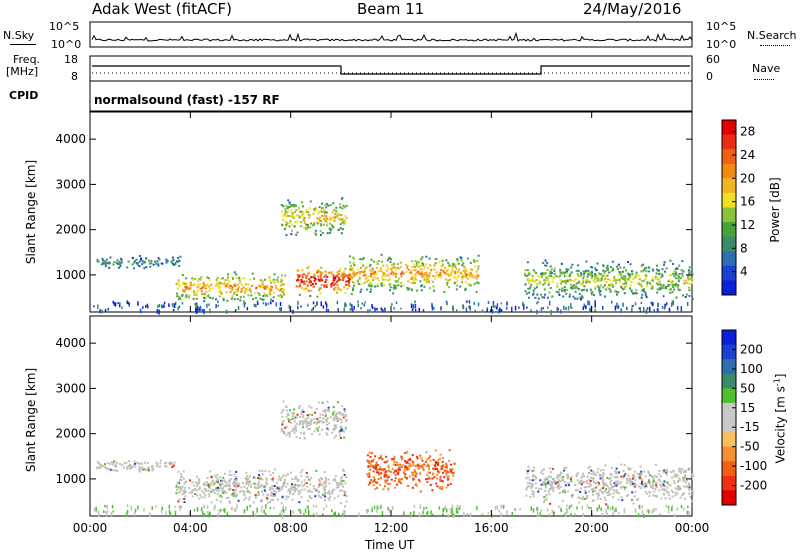 Image resolution: width=800 pixels, height=554 pixels. I want to click on velocity-colorbar-segment, so click(729, 367).